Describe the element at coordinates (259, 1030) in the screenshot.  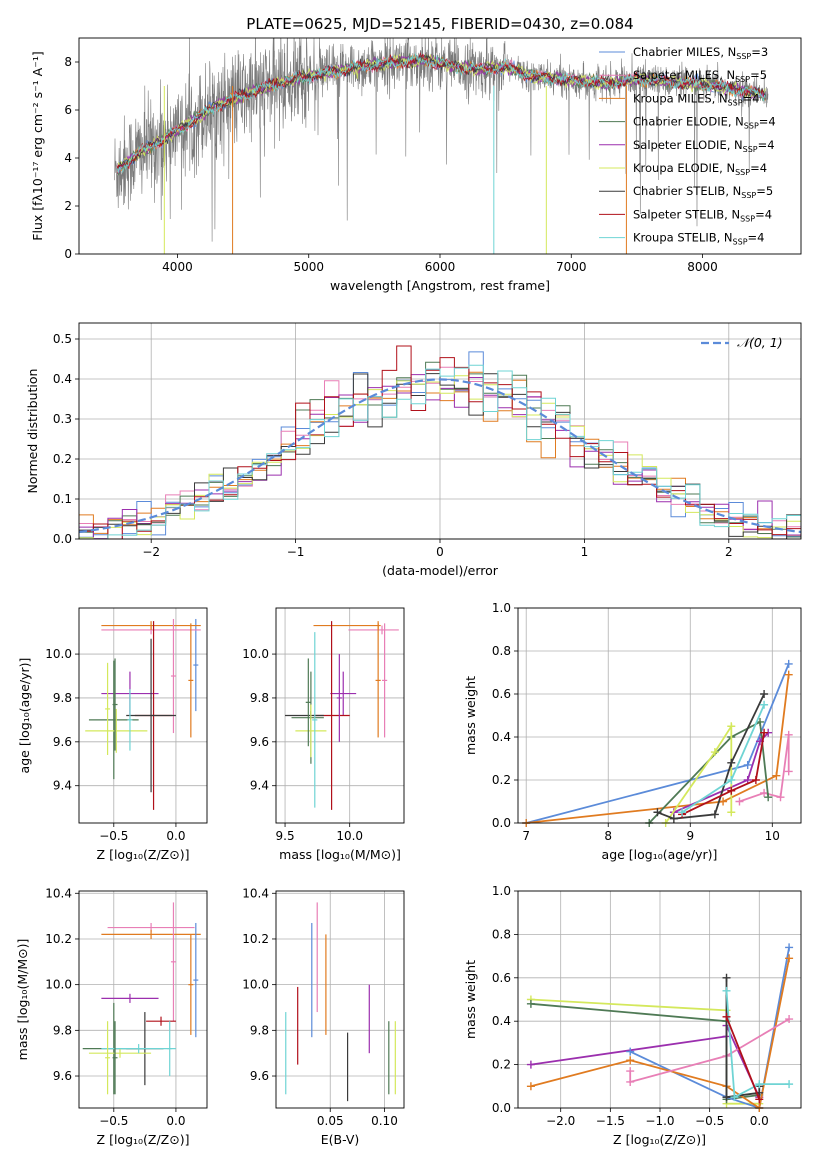
I see `y-tick-label: 9.8` at that location.